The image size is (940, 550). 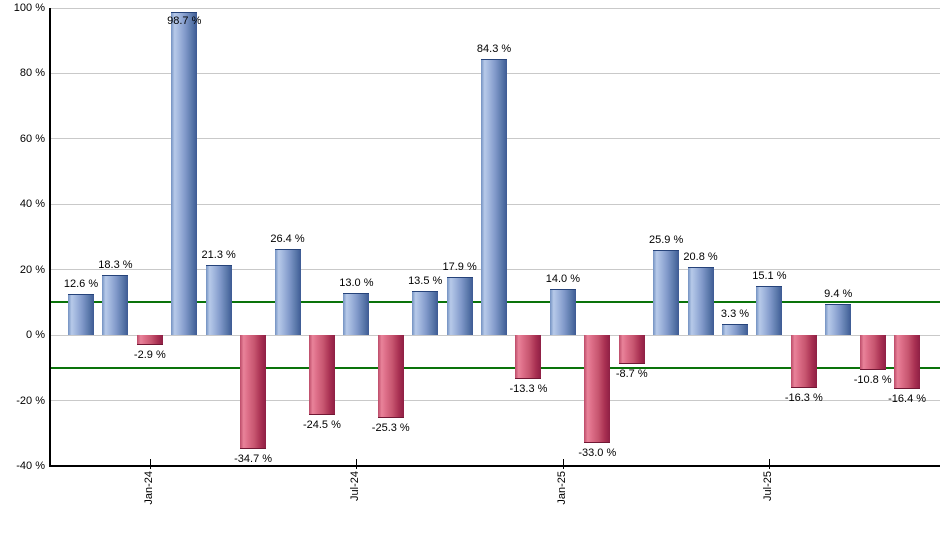 I want to click on reference-line, so click(x=495, y=367).